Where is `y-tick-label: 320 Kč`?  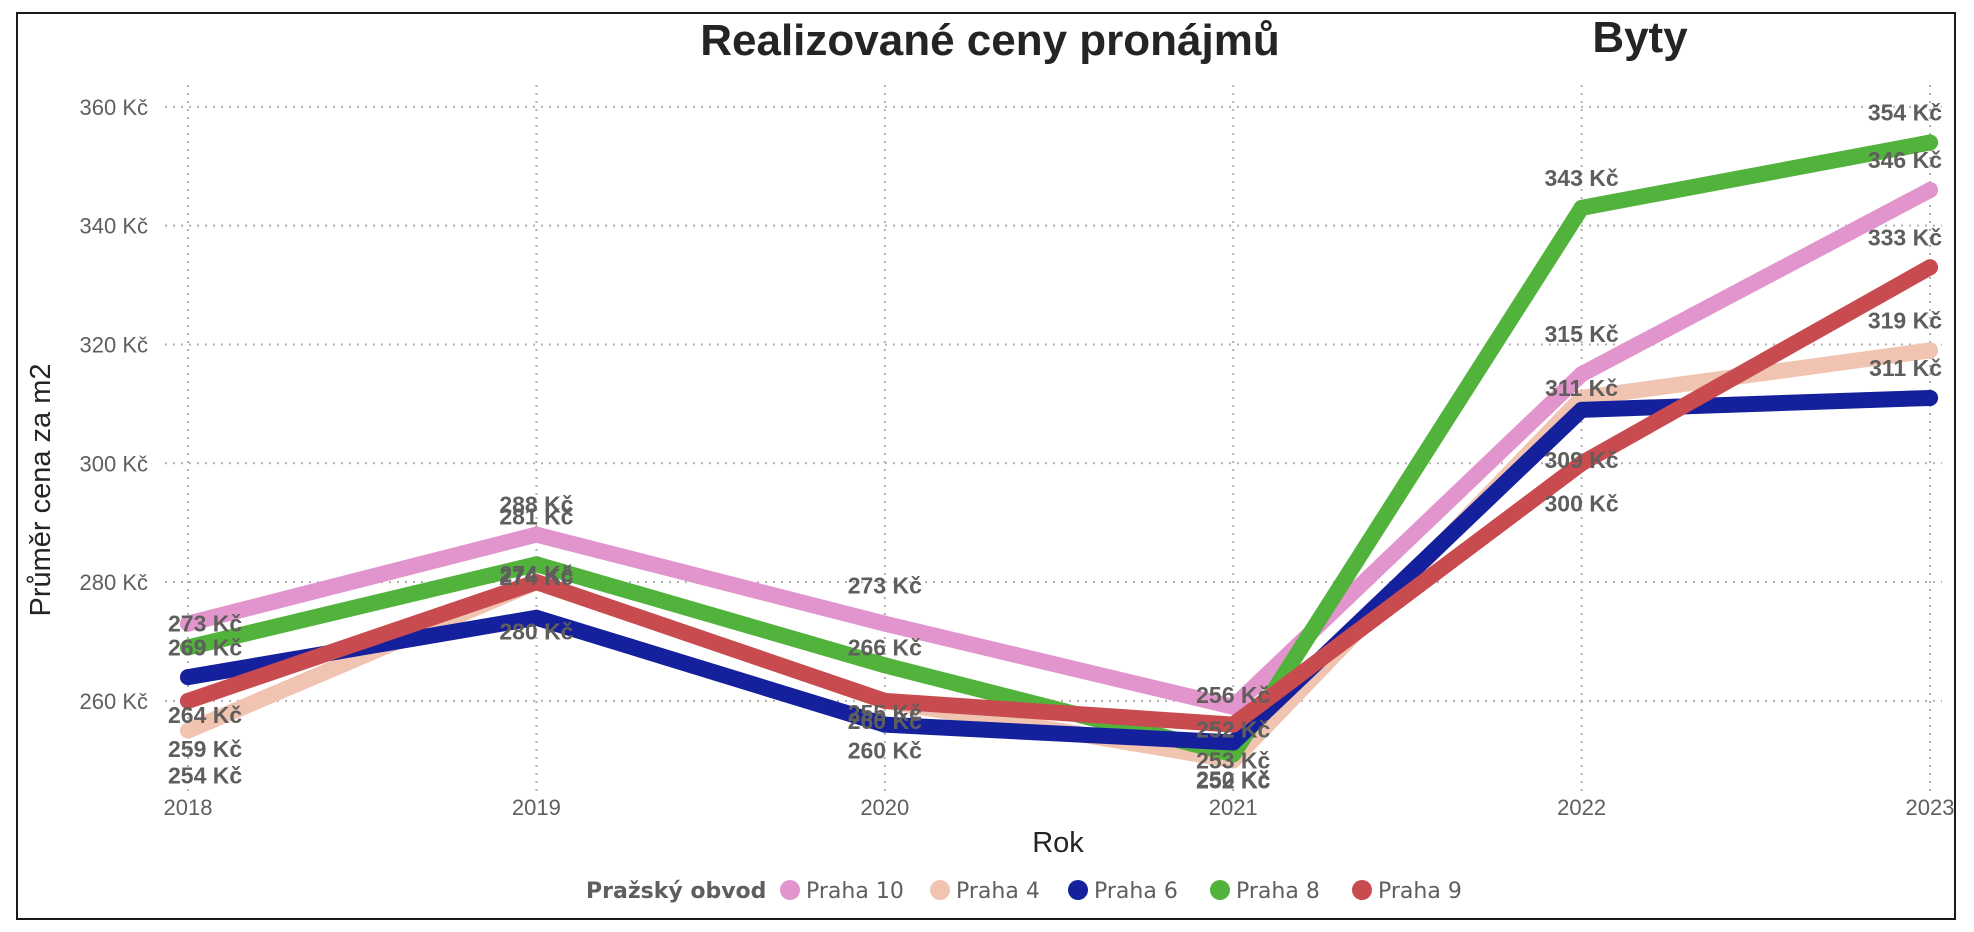 y-tick-label: 320 Kč is located at coordinates (114, 344).